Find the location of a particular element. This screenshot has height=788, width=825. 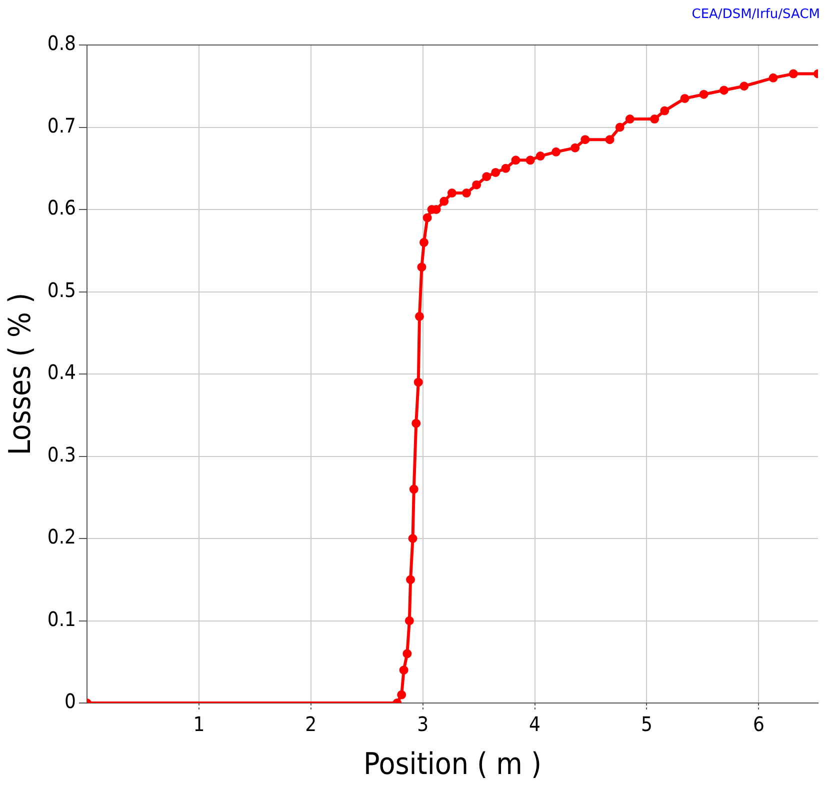

y-axis-title: Losses ( % ) is located at coordinates (20, 374).